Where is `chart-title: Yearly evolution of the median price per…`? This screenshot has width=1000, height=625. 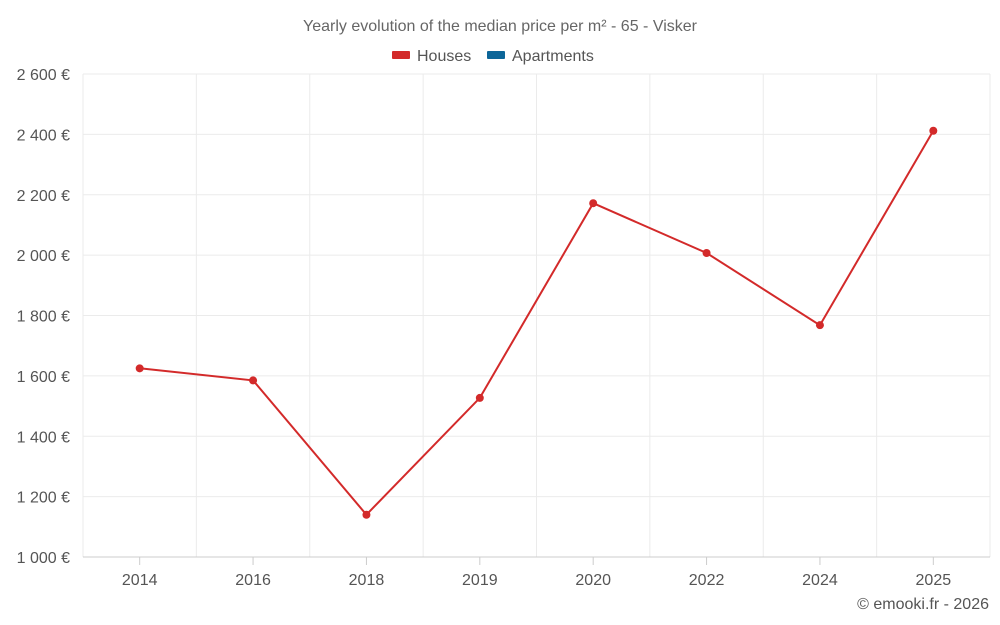
chart-title: Yearly evolution of the median price per… is located at coordinates (500, 26).